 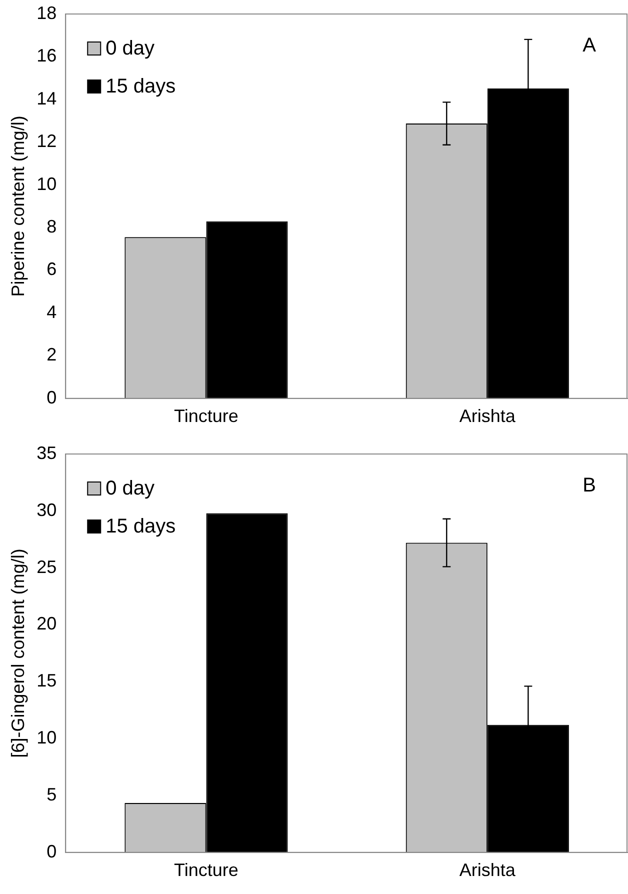 What do you see at coordinates (46, 98) in the screenshot?
I see `y-tick-label: 14` at bounding box center [46, 98].